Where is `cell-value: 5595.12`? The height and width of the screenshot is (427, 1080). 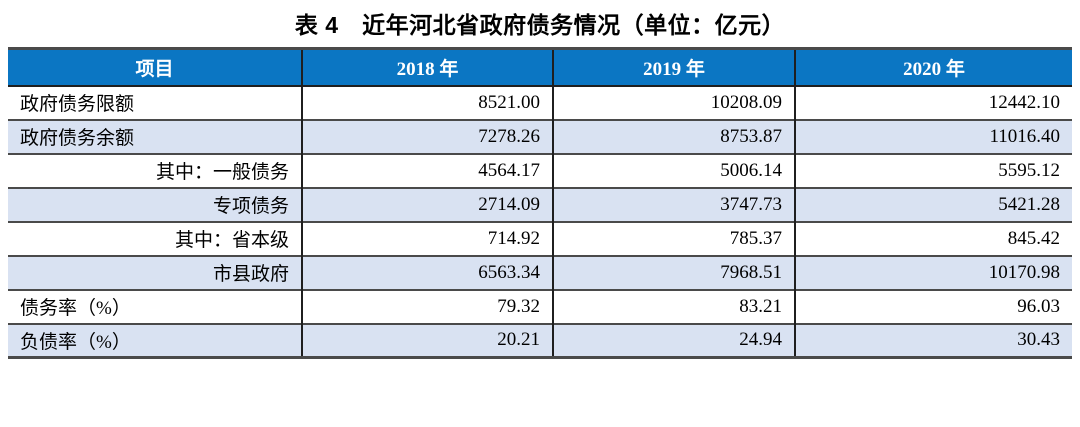
cell-value: 5595.12 is located at coordinates (933, 170).